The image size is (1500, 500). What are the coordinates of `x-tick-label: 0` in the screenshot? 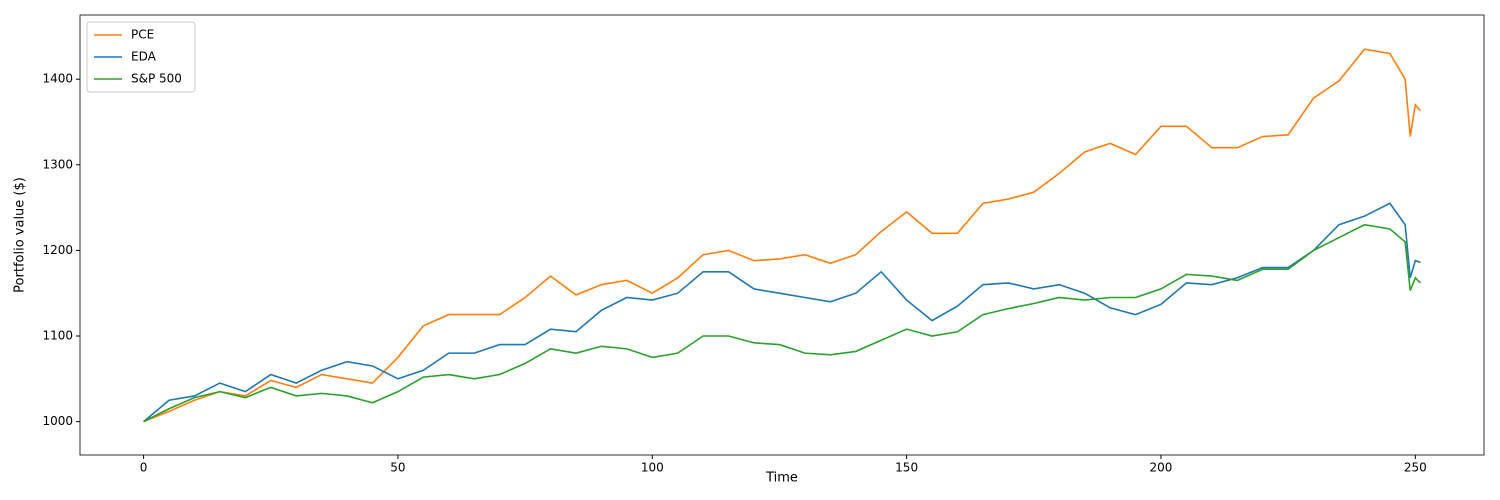 It's located at (144, 468).